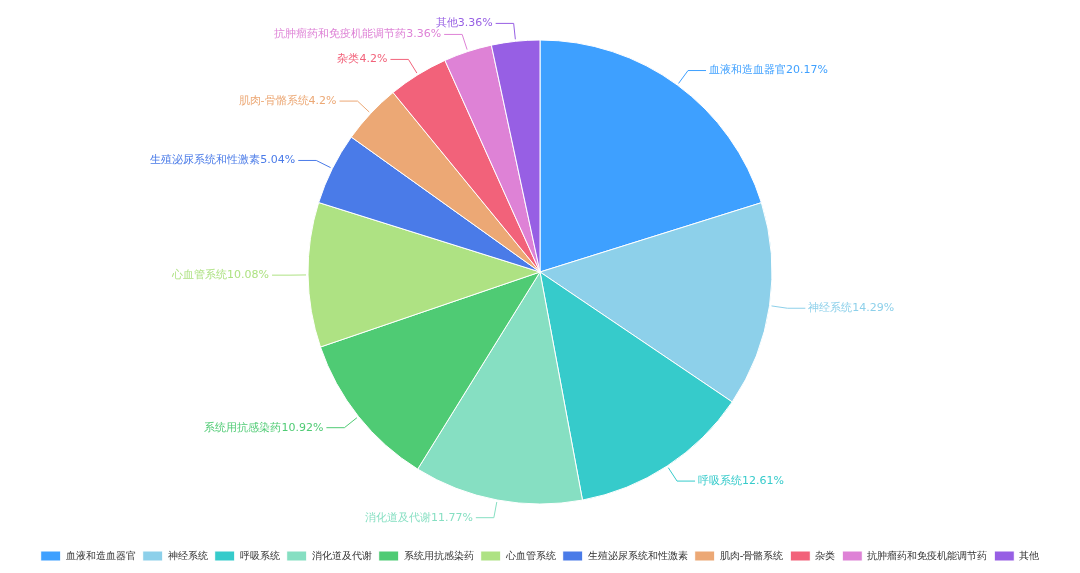  What do you see at coordinates (358, 34) in the screenshot?
I see `category-label: 抗肿瘤药和免疫机能调节药3.36%` at bounding box center [358, 34].